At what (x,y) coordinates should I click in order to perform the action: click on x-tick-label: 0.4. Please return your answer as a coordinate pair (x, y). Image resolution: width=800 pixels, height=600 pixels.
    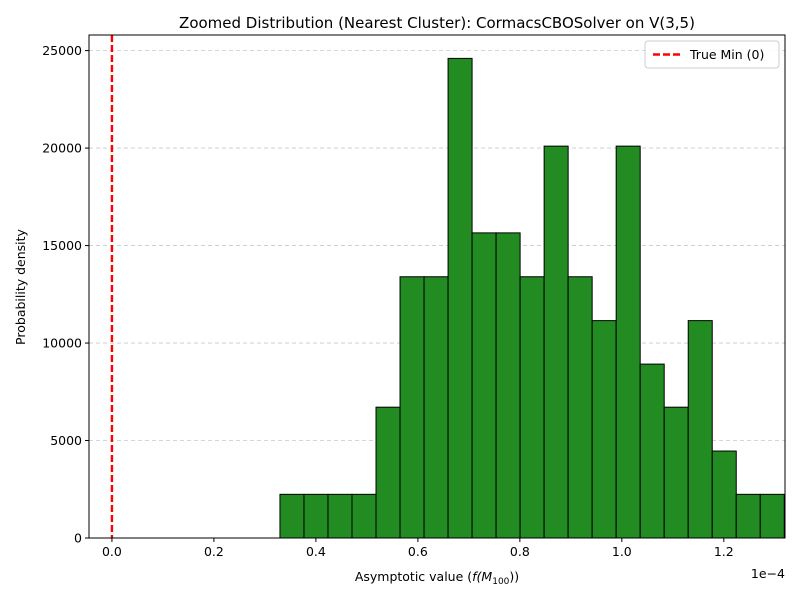
    Looking at the image, I should click on (316, 551).